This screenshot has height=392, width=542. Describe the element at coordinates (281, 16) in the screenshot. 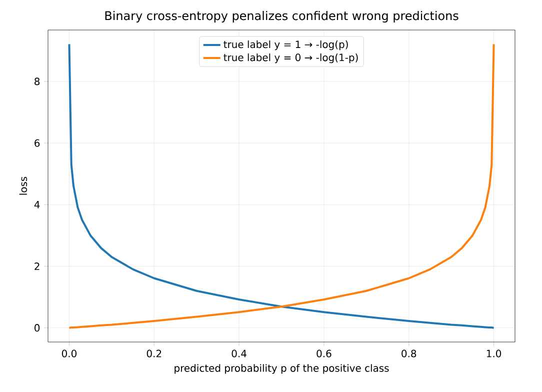

I see `chart-title: Binary cross-entropy penalizes confident wrong predictions` at that location.